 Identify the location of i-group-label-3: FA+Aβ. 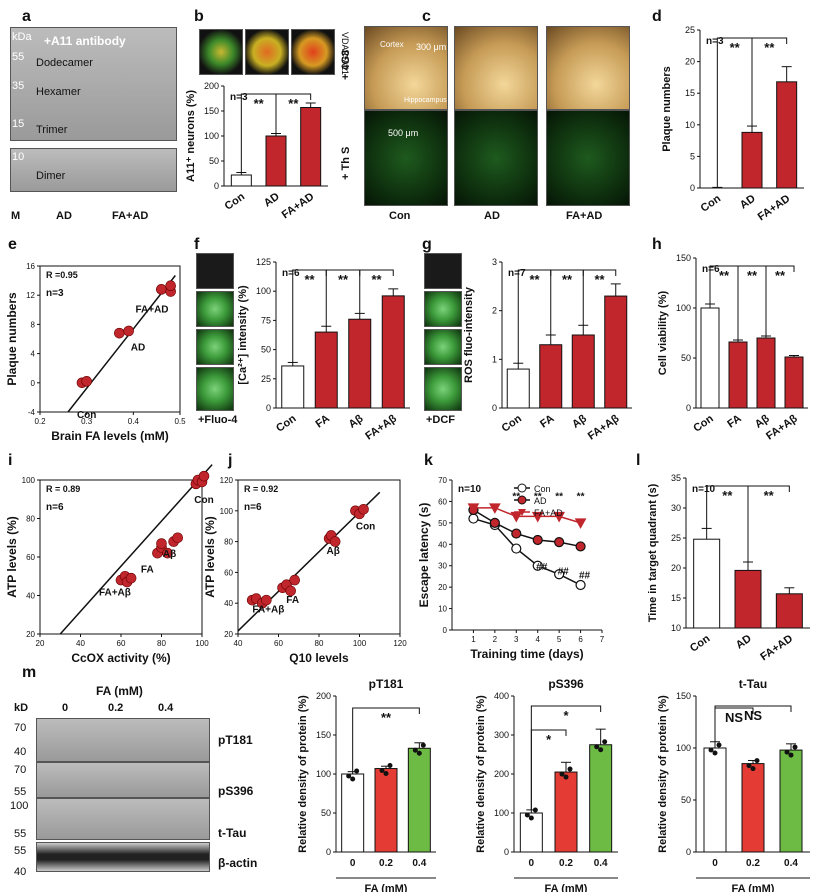
(115, 593).